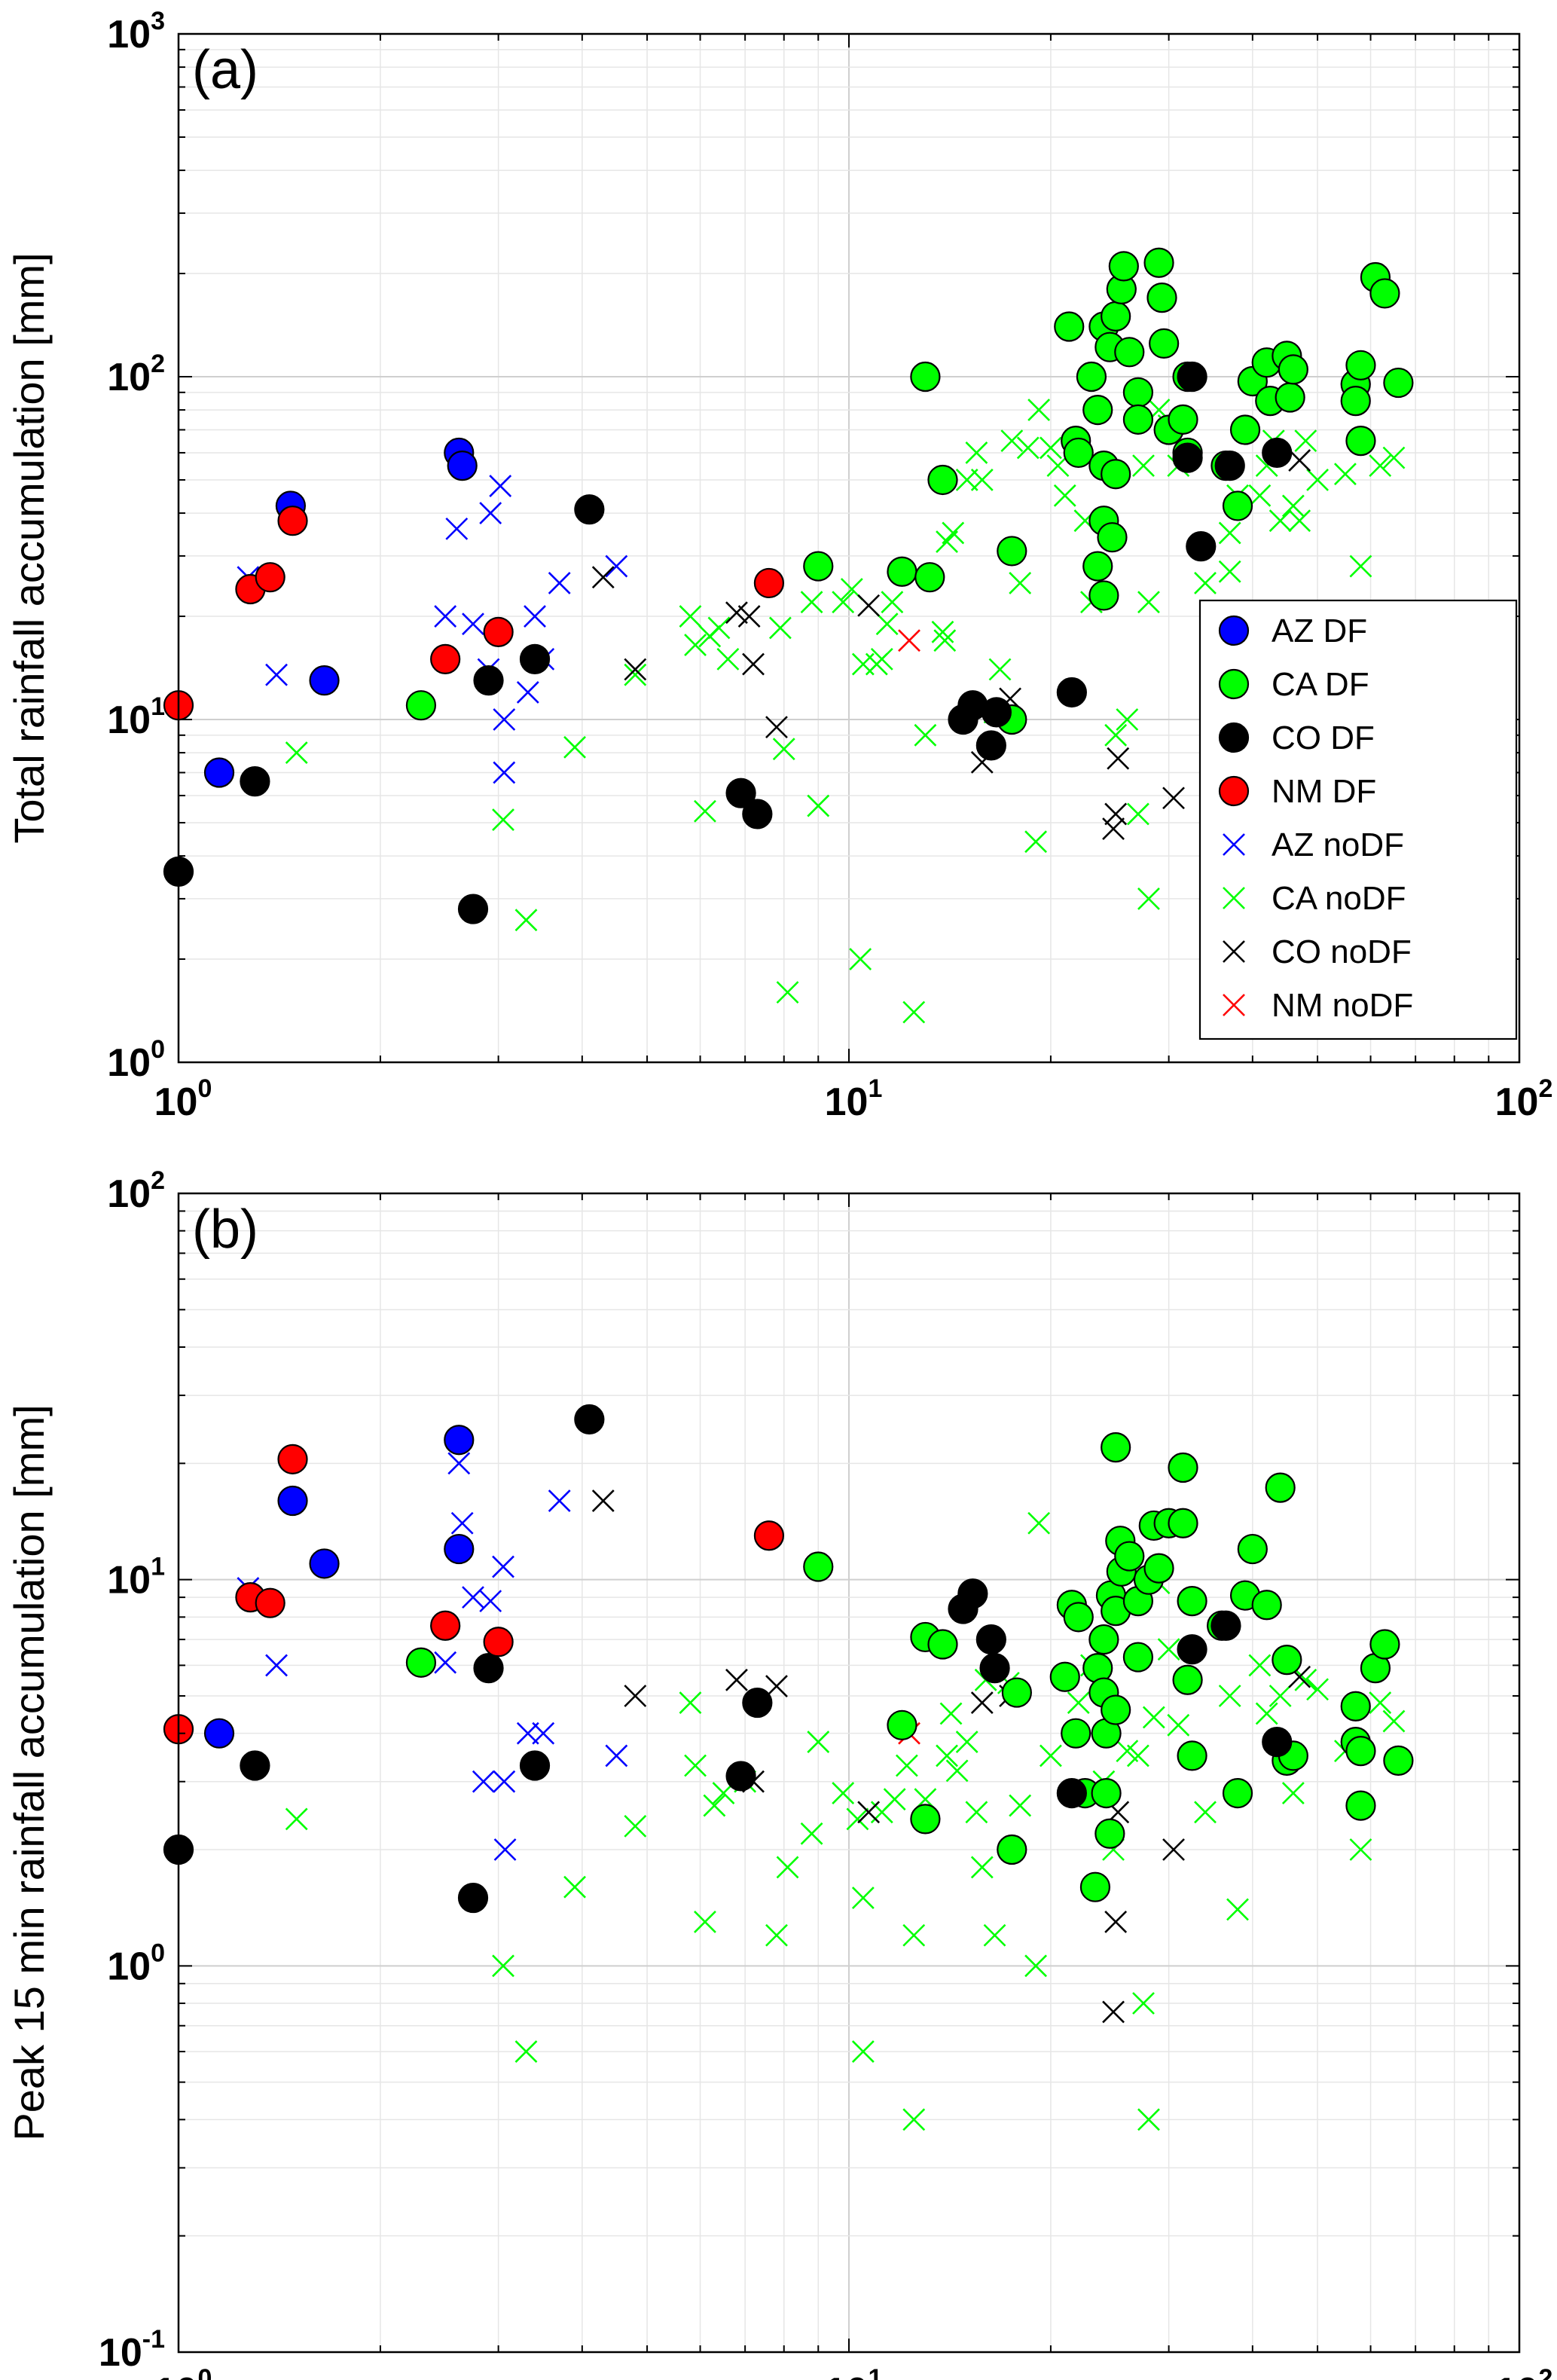  Describe the element at coordinates (132, 2350) in the screenshot. I see `y-tick-label: 10⁻¹` at that location.